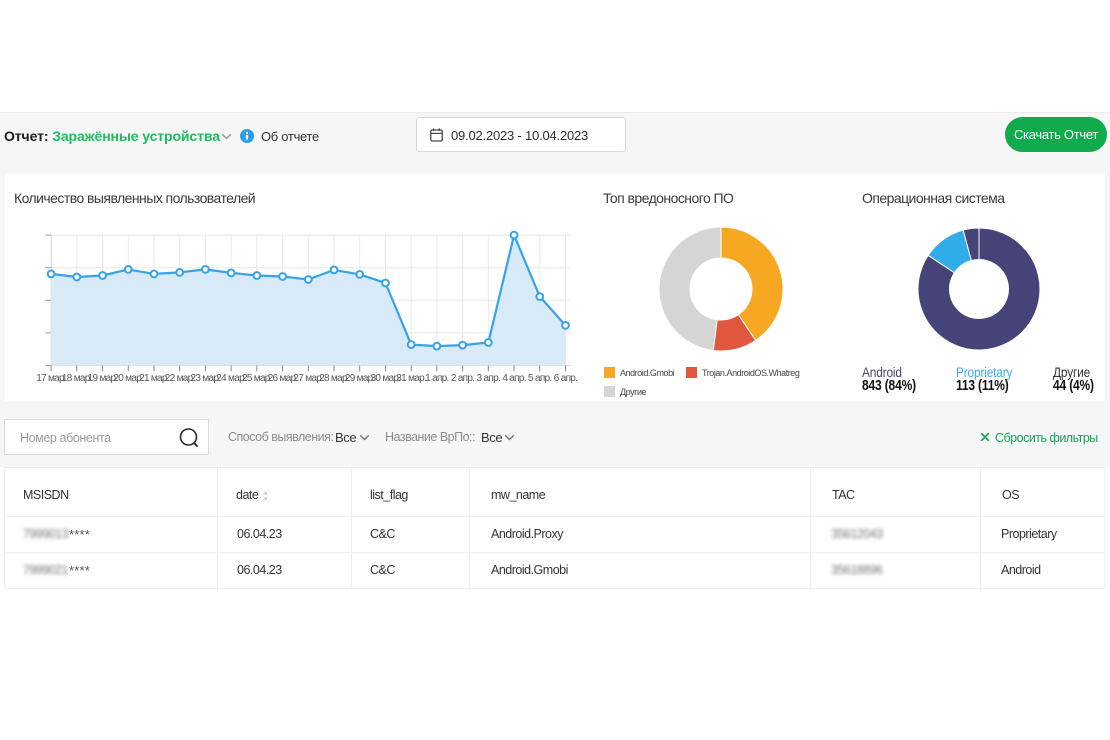  Describe the element at coordinates (206, 378) in the screenshot. I see `svg-text: 23 мар.` at that location.